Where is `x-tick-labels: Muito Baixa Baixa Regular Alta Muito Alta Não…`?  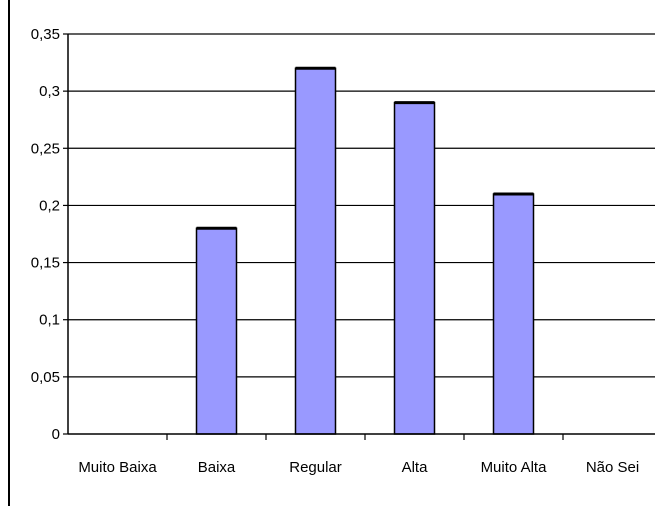
x-tick-labels: Muito Baixa Baixa Regular Alta Muito Alta Não… is located at coordinates (358, 467).